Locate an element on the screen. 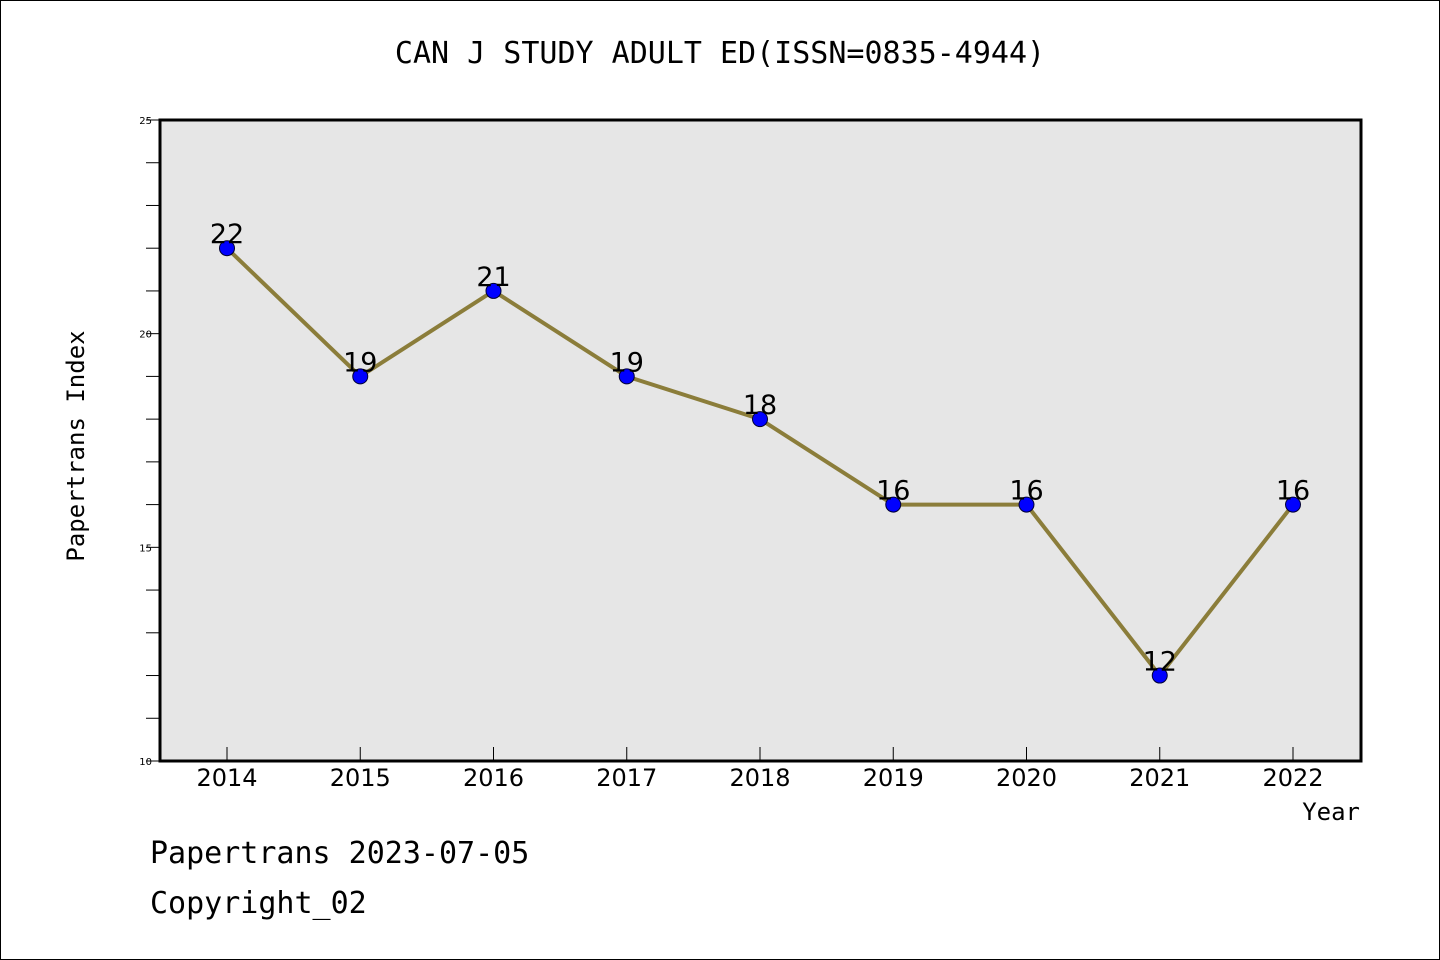 The image size is (1440, 960). y-tick-label: 15 is located at coordinates (145, 548).